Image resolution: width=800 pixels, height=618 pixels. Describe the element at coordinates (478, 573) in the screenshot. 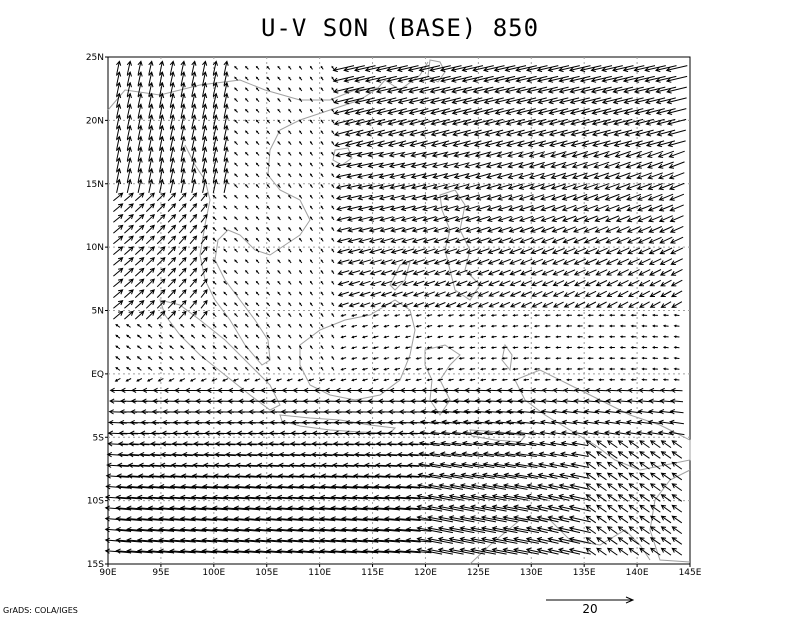

I see `lon-tick-label: 125E` at that location.